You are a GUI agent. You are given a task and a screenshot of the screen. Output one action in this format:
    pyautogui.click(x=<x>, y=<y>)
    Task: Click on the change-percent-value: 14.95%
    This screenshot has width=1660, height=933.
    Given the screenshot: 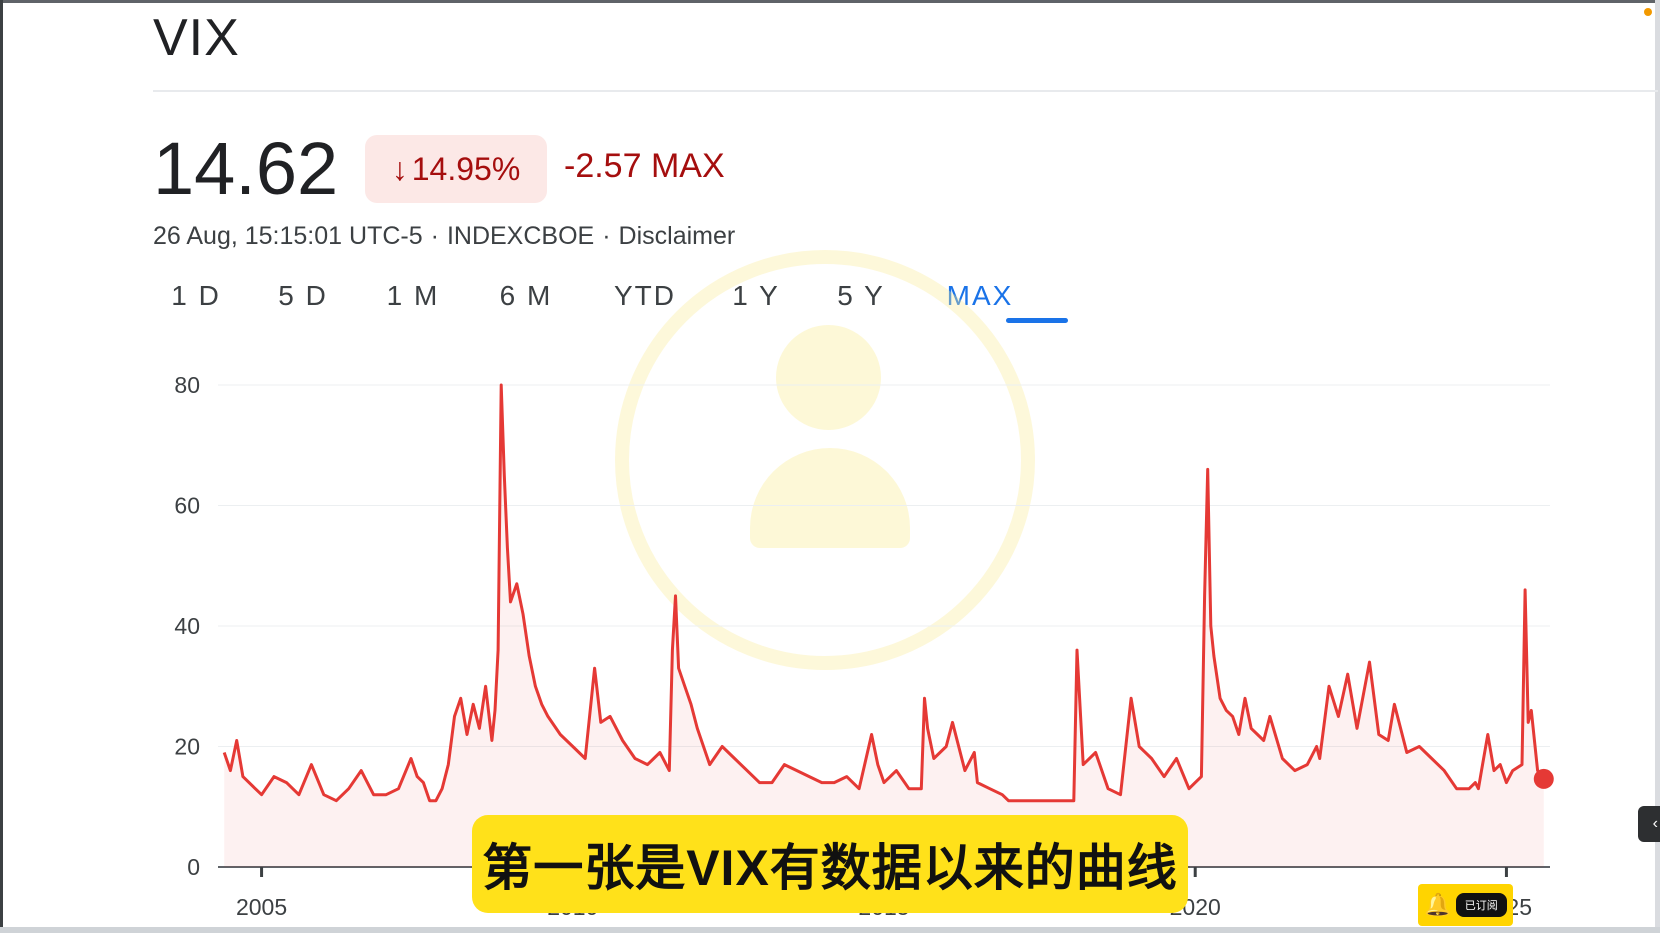 What is the action you would take?
    pyautogui.click(x=466, y=168)
    